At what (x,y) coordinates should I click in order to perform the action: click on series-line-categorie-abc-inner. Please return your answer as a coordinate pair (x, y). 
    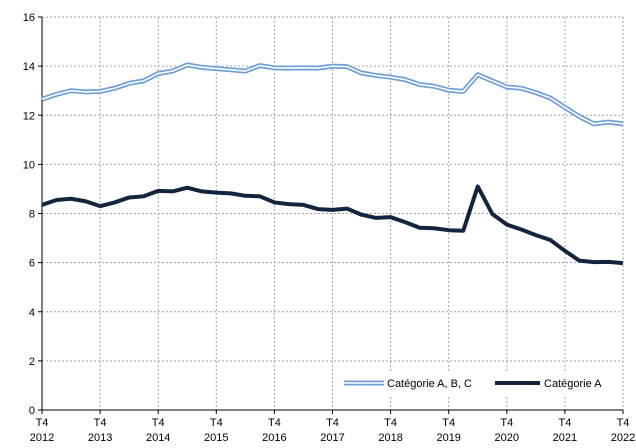
    Looking at the image, I should click on (332, 94).